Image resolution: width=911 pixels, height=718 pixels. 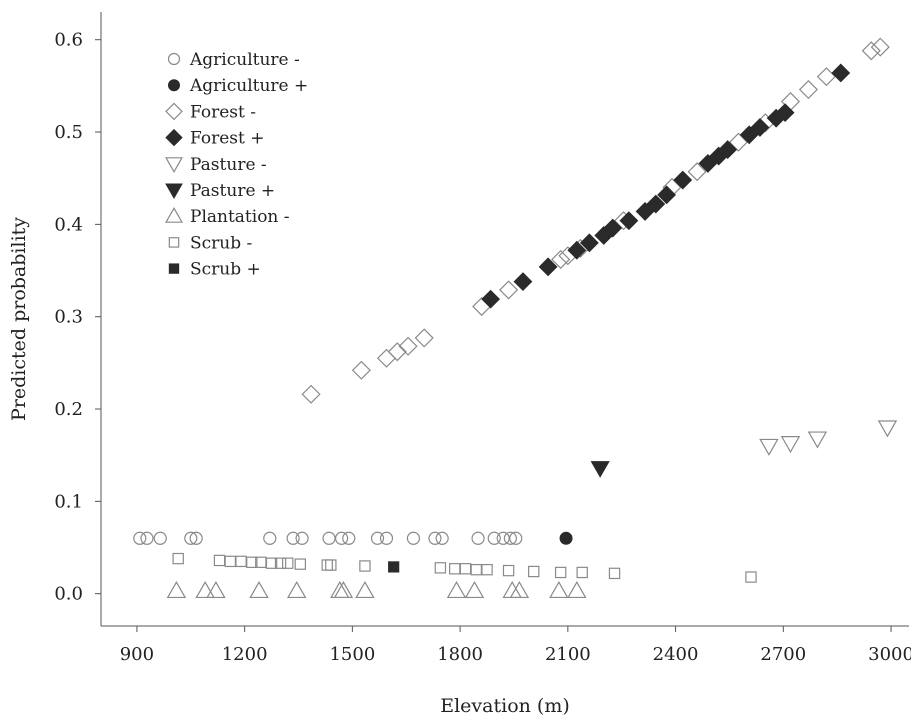 I want to click on x-tick-label: 2400, so click(x=676, y=654).